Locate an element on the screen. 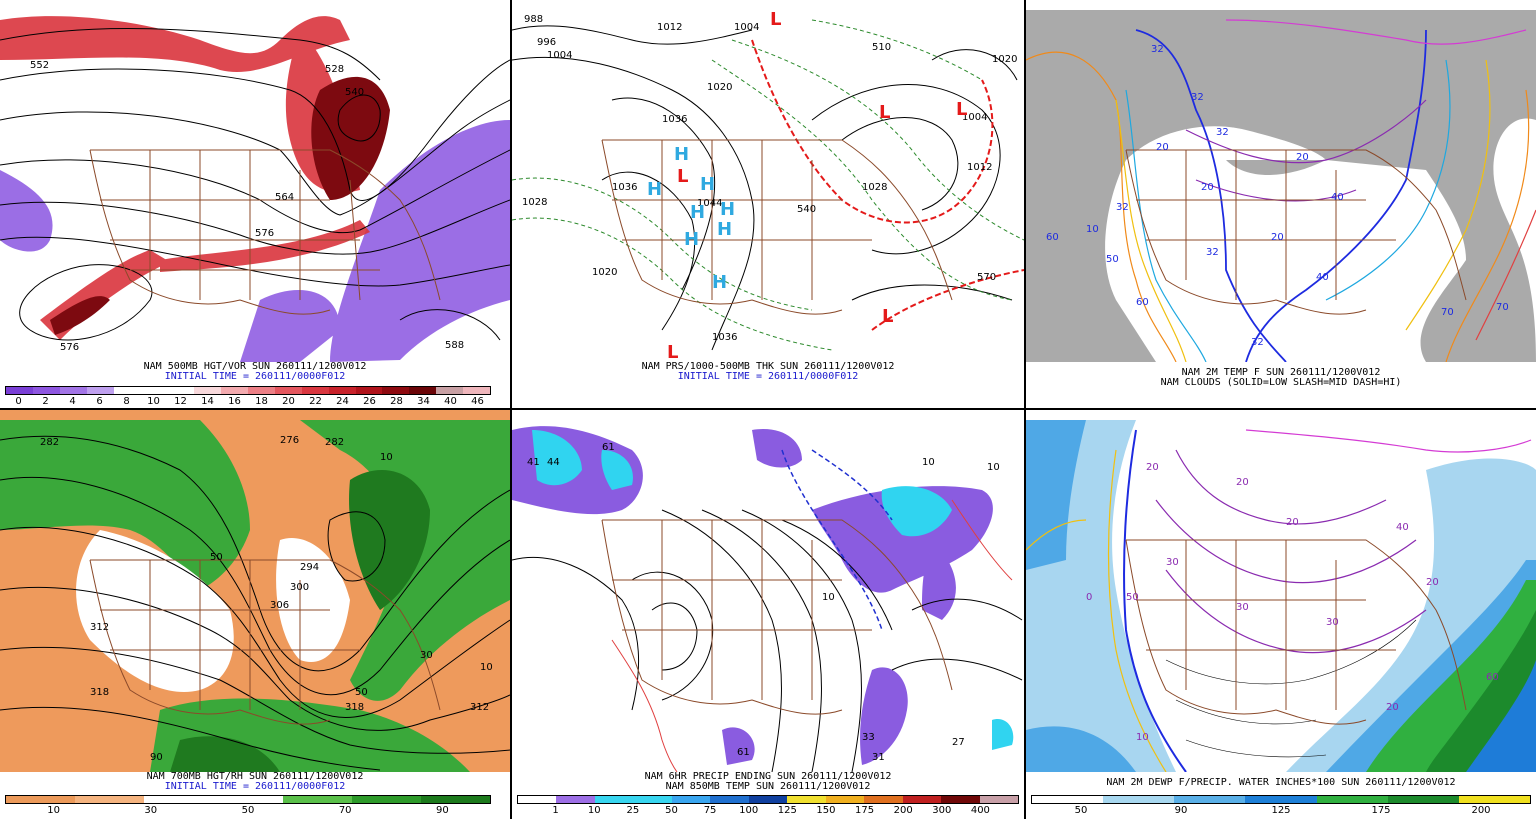 Image resolution: width=1536 pixels, height=819 pixels. vorticity-purple-area is located at coordinates (255, 241).